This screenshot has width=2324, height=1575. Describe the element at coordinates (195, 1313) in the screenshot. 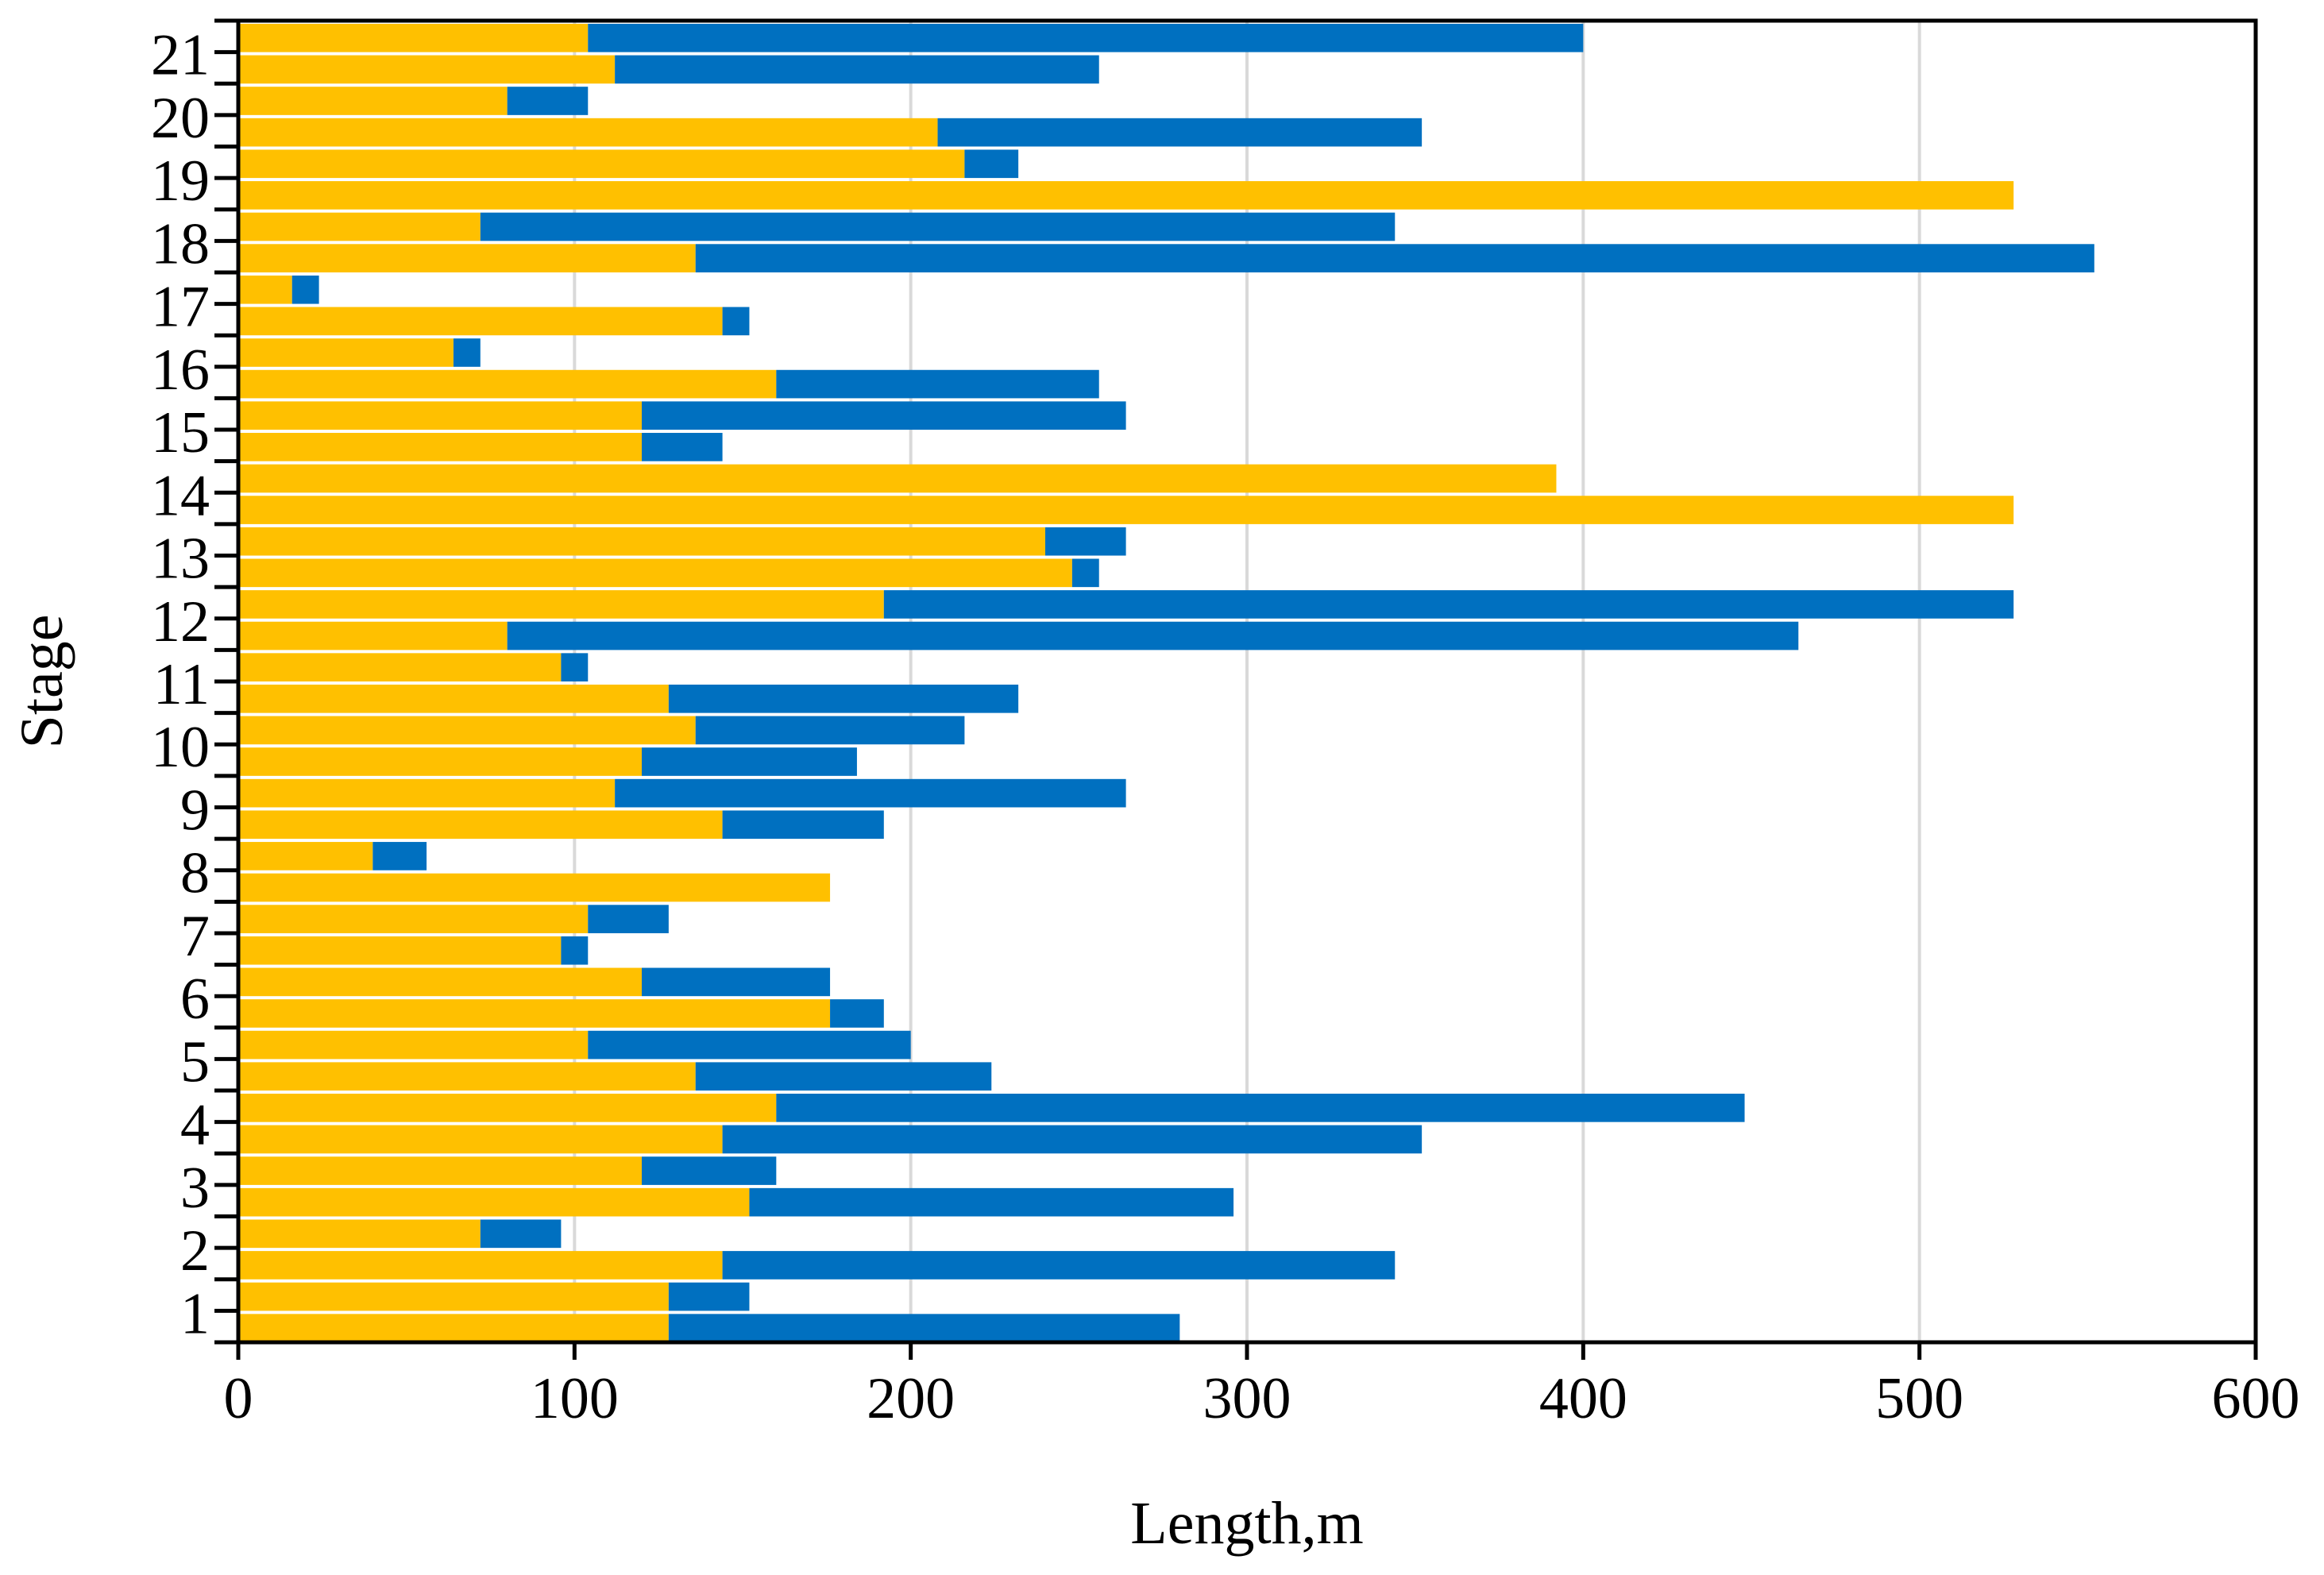

I see `y-tick-label-stage-1: 1` at that location.